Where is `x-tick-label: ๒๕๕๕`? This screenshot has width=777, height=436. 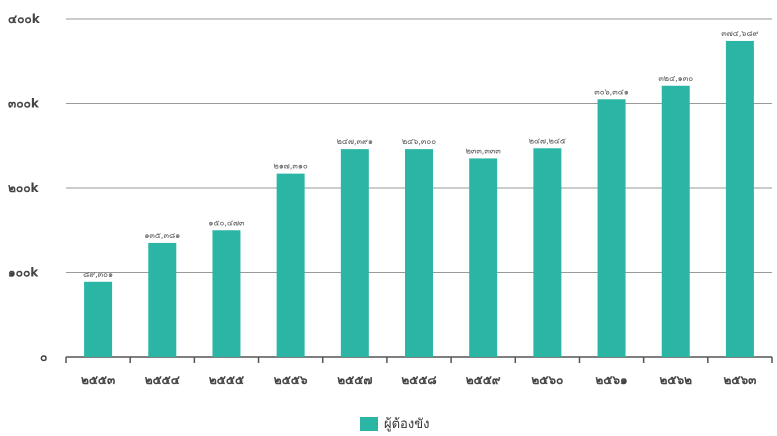
x-tick-label: ๒๕๕๕ is located at coordinates (226, 380).